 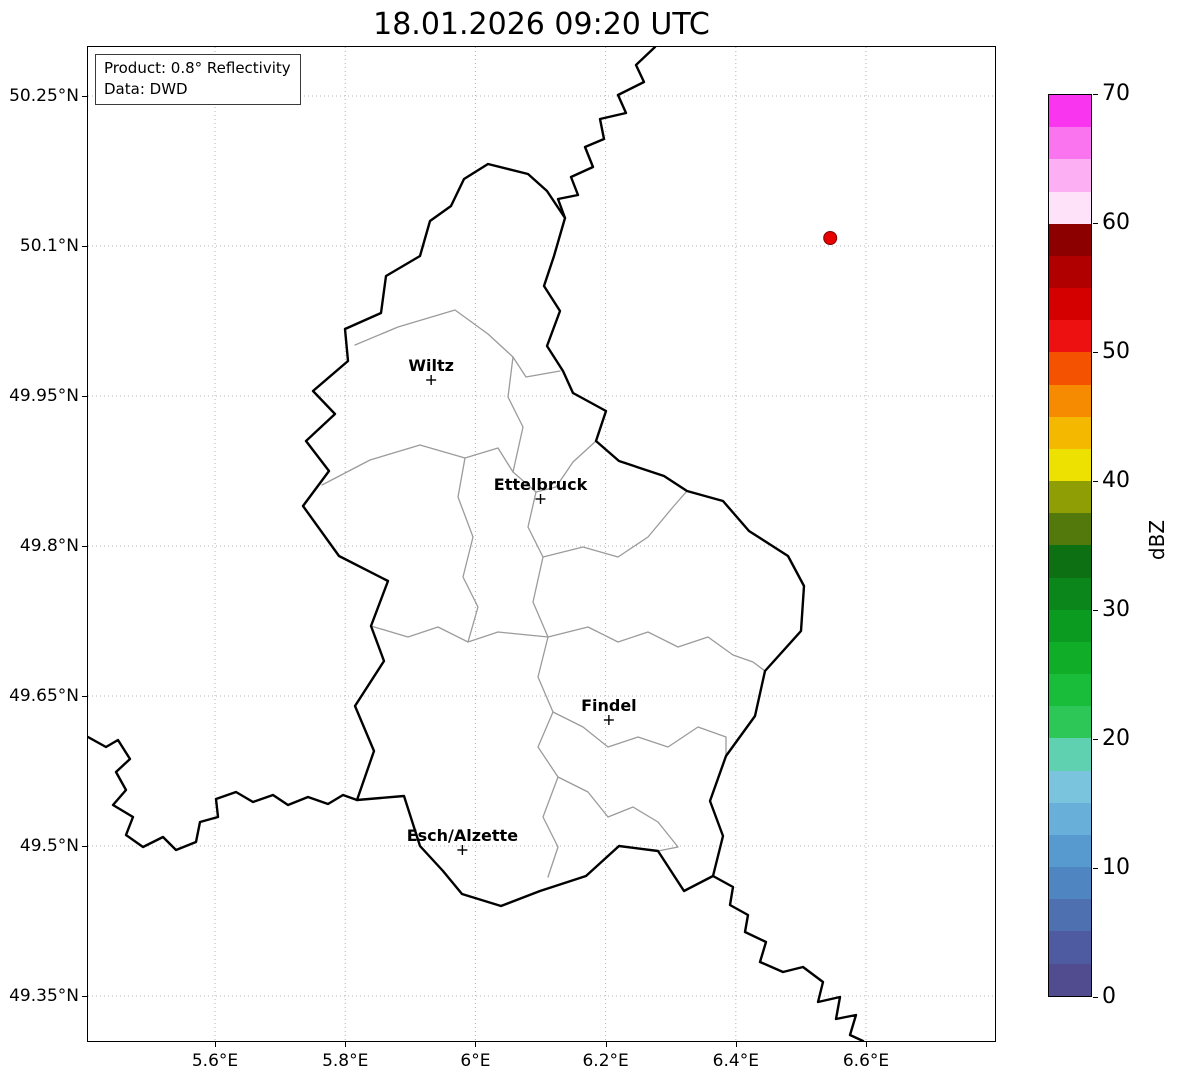 I want to click on colorbar-tick-label: 40, so click(x=1116, y=480).